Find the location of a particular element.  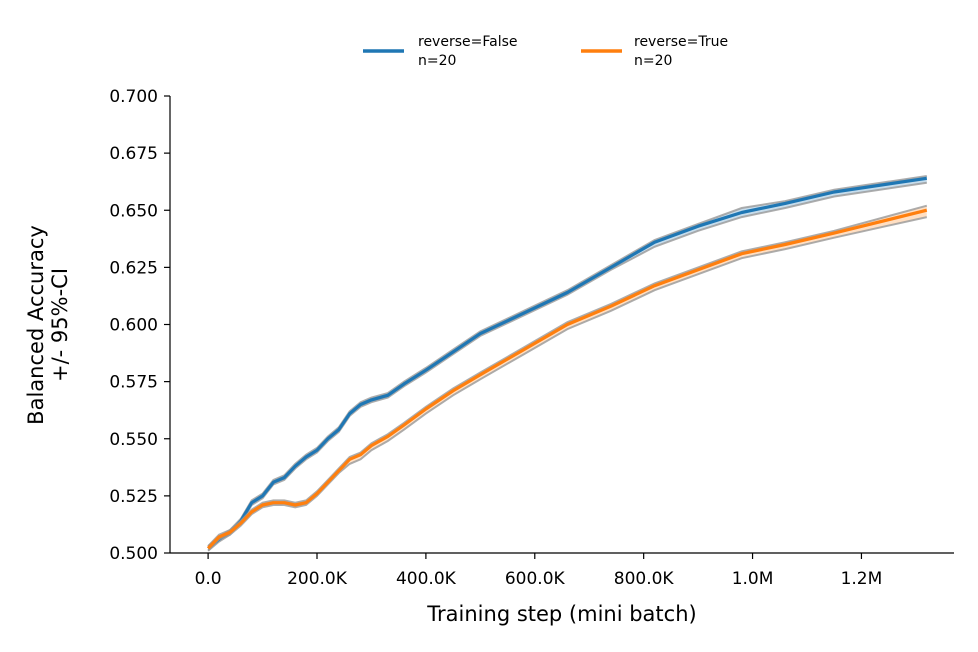

y-axis-title: Balanced Accuracy +/- 95%-CI is located at coordinates (48, 325).